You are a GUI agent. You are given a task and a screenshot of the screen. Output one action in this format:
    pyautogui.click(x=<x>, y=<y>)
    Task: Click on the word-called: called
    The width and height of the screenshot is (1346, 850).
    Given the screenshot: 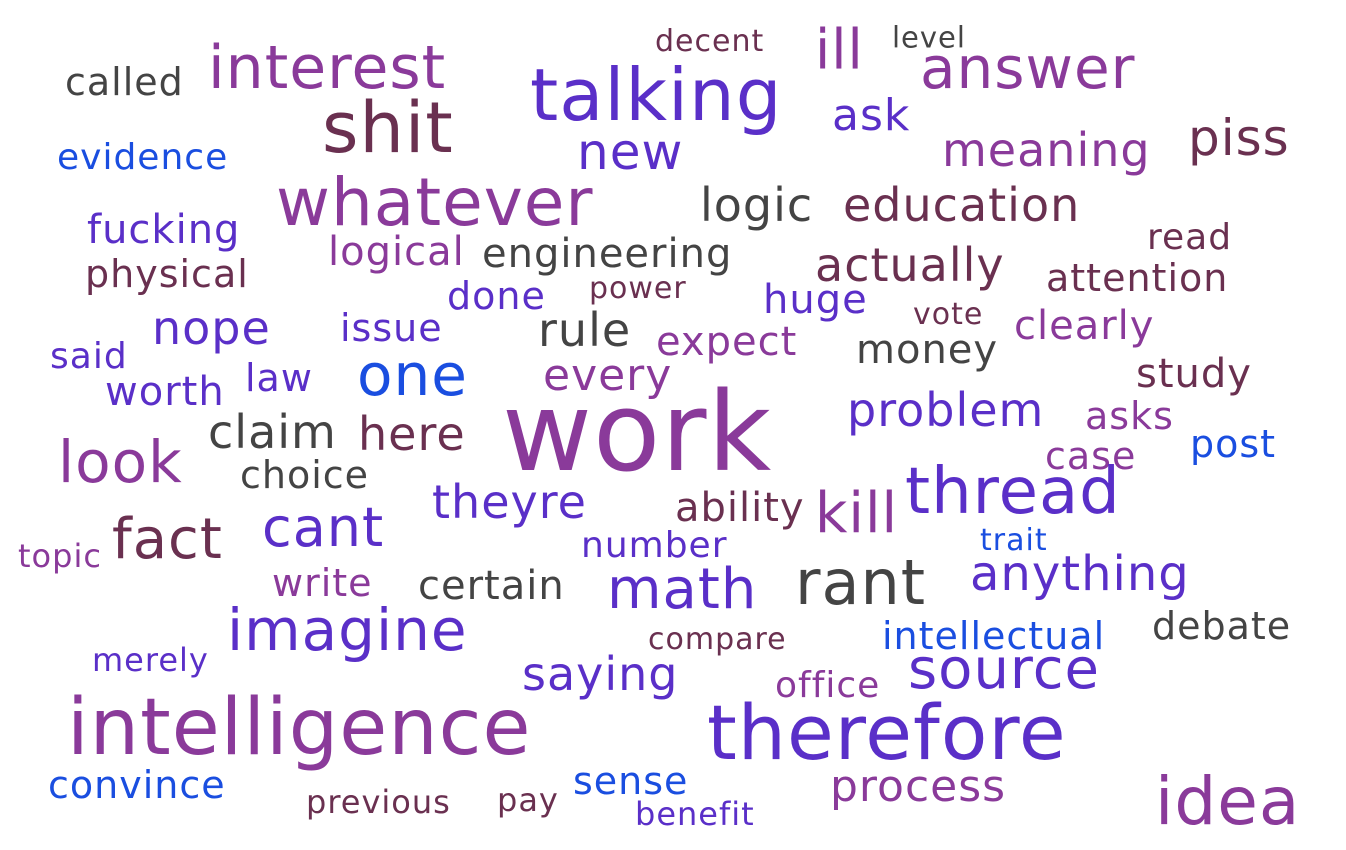 What is the action you would take?
    pyautogui.click(x=124, y=82)
    